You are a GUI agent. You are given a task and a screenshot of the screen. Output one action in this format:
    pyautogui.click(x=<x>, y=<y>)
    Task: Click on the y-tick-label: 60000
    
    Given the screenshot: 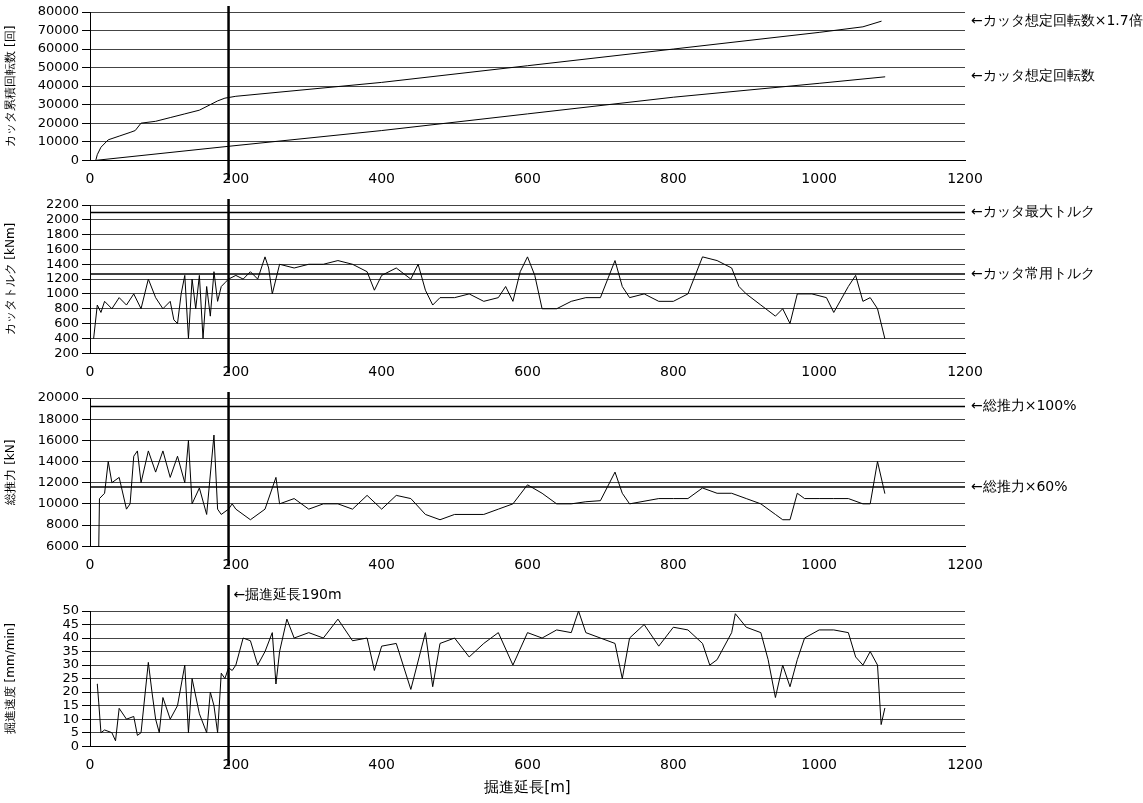 What is the action you would take?
    pyautogui.click(x=58, y=48)
    